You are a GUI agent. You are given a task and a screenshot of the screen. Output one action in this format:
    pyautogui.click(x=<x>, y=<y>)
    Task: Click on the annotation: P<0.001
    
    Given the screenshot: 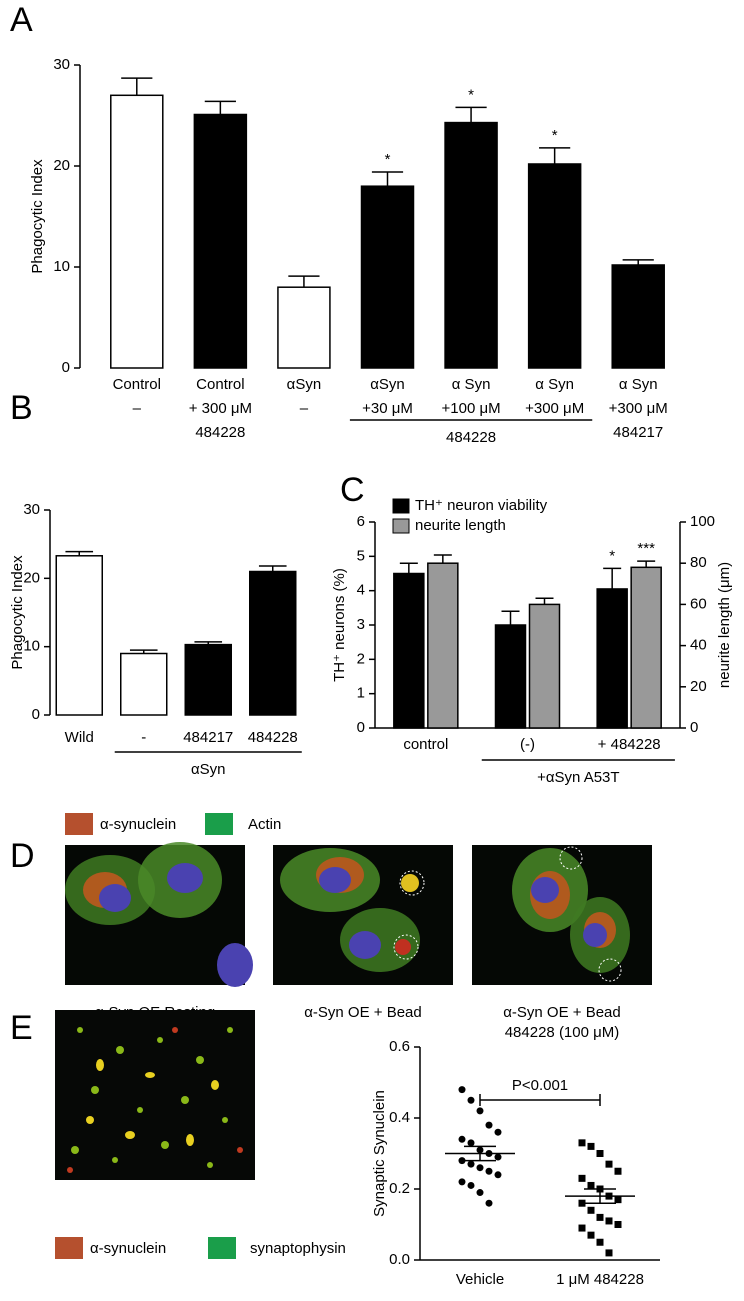 What is the action you would take?
    pyautogui.click(x=540, y=1085)
    